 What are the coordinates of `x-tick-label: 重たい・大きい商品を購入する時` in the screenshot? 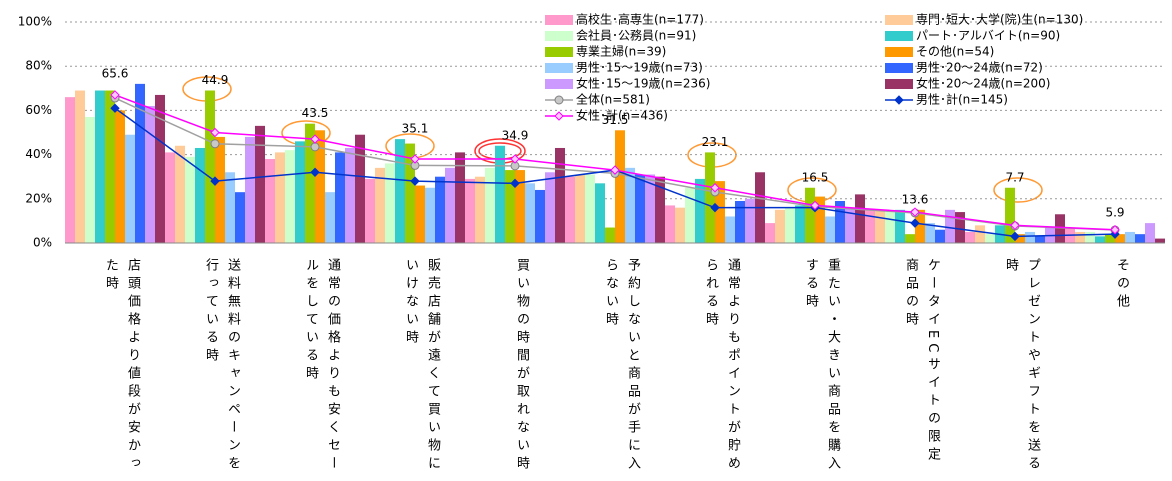 It's located at (821, 366).